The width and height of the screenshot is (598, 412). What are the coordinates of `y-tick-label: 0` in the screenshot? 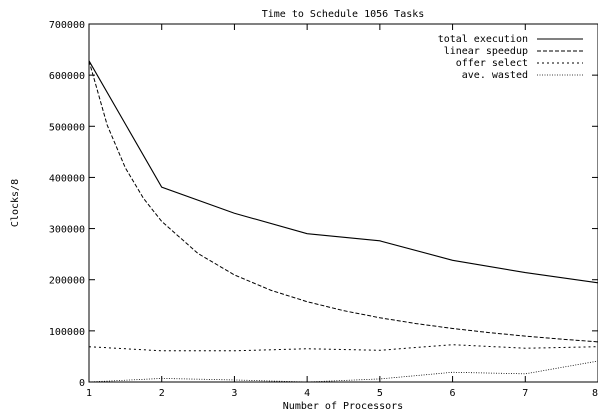 It's located at (82, 383).